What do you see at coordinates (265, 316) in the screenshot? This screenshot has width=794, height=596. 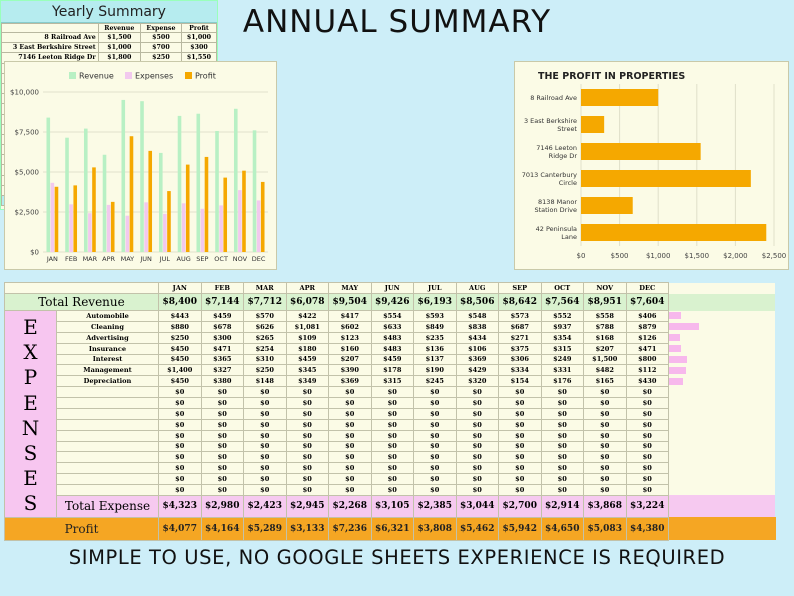 I see `expense-cell: $570` at bounding box center [265, 316].